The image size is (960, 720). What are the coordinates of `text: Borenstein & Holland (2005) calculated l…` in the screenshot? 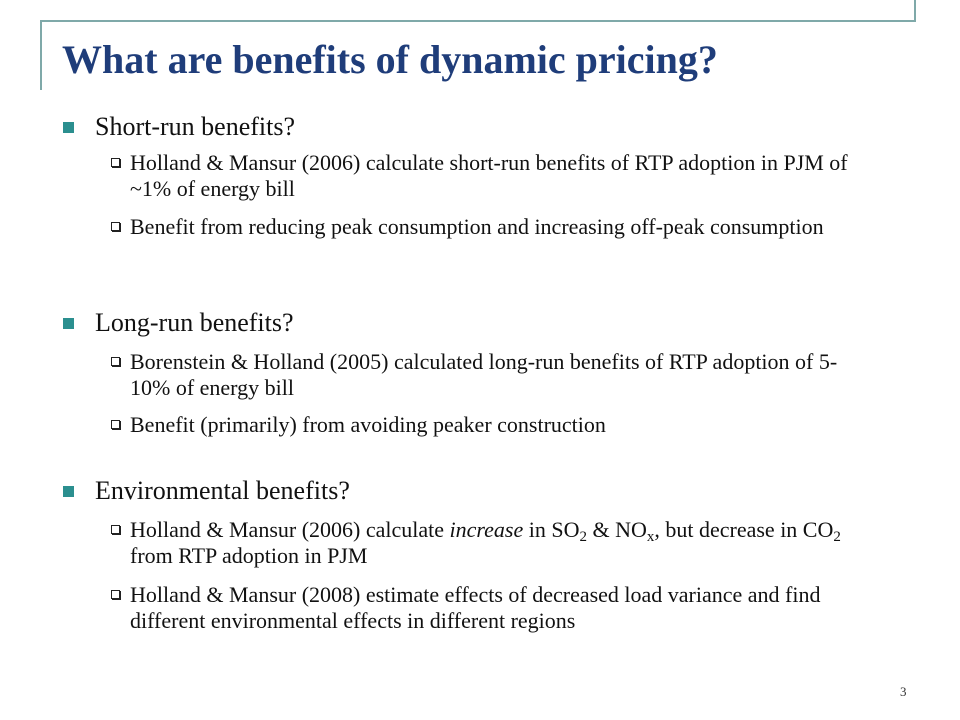 It's located at (484, 374).